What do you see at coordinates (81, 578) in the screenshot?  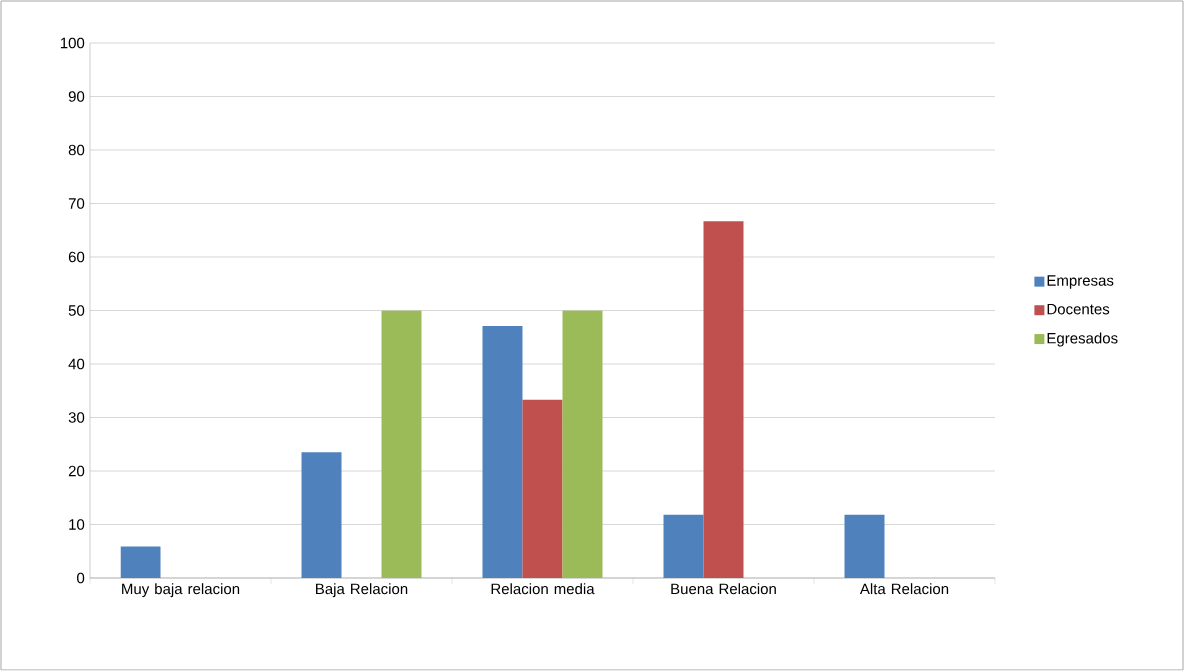 I see `y-tick-label: 0` at bounding box center [81, 578].